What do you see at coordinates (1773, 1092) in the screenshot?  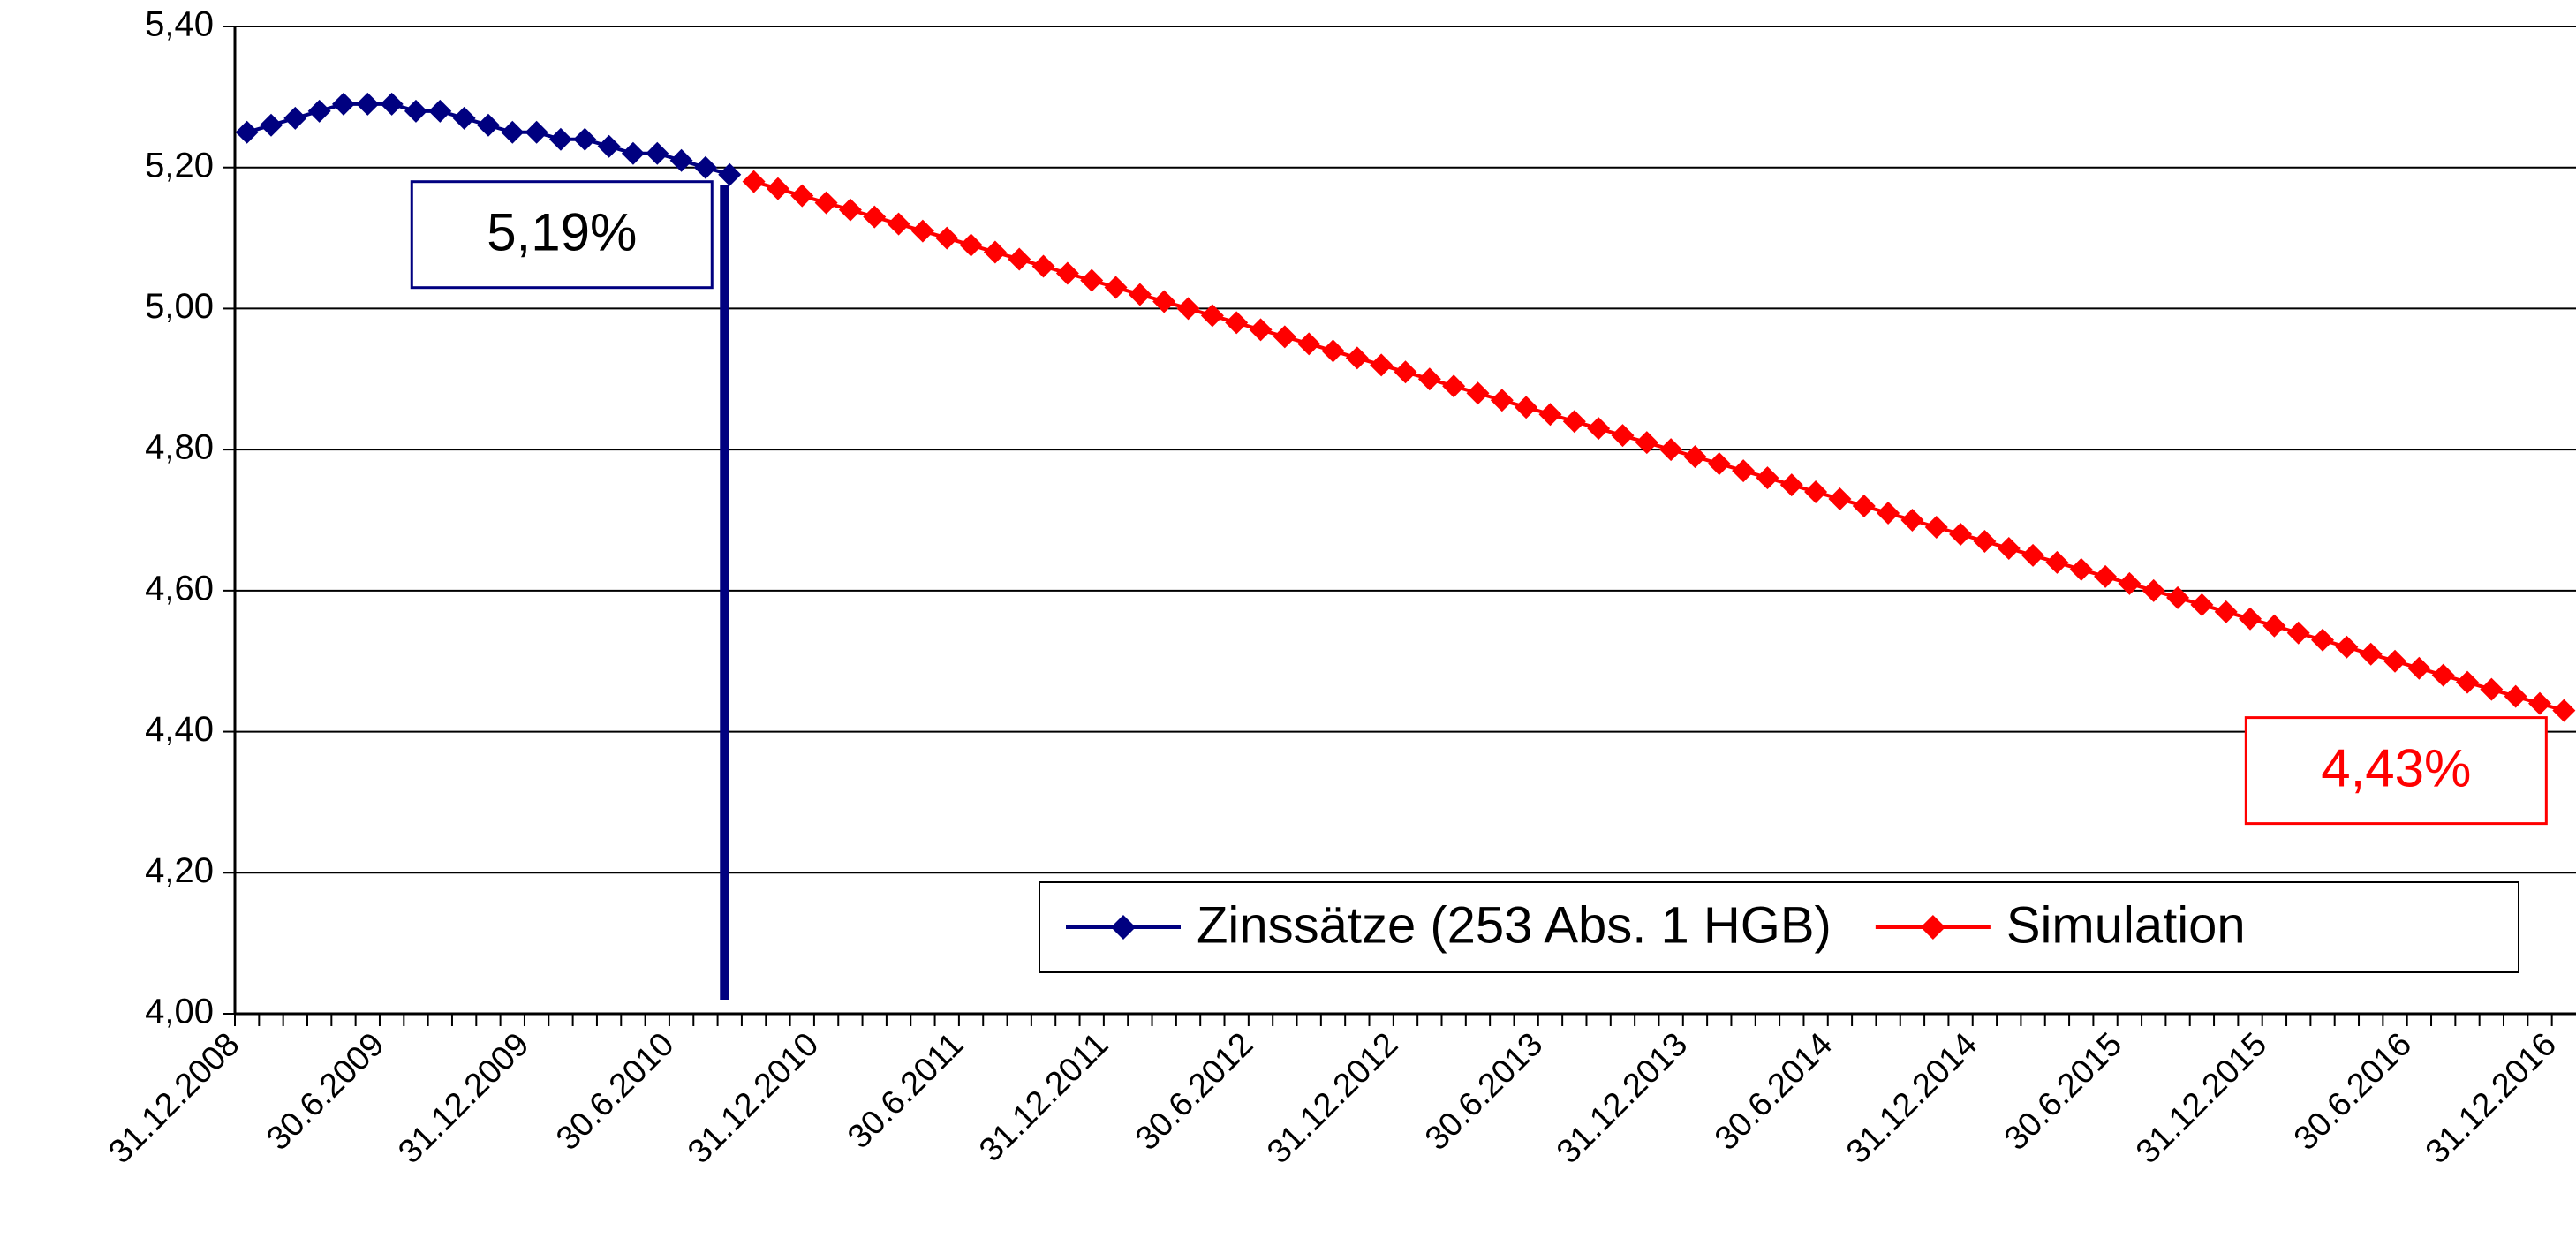 I see `x-tick-label: 30.6.2014` at bounding box center [1773, 1092].